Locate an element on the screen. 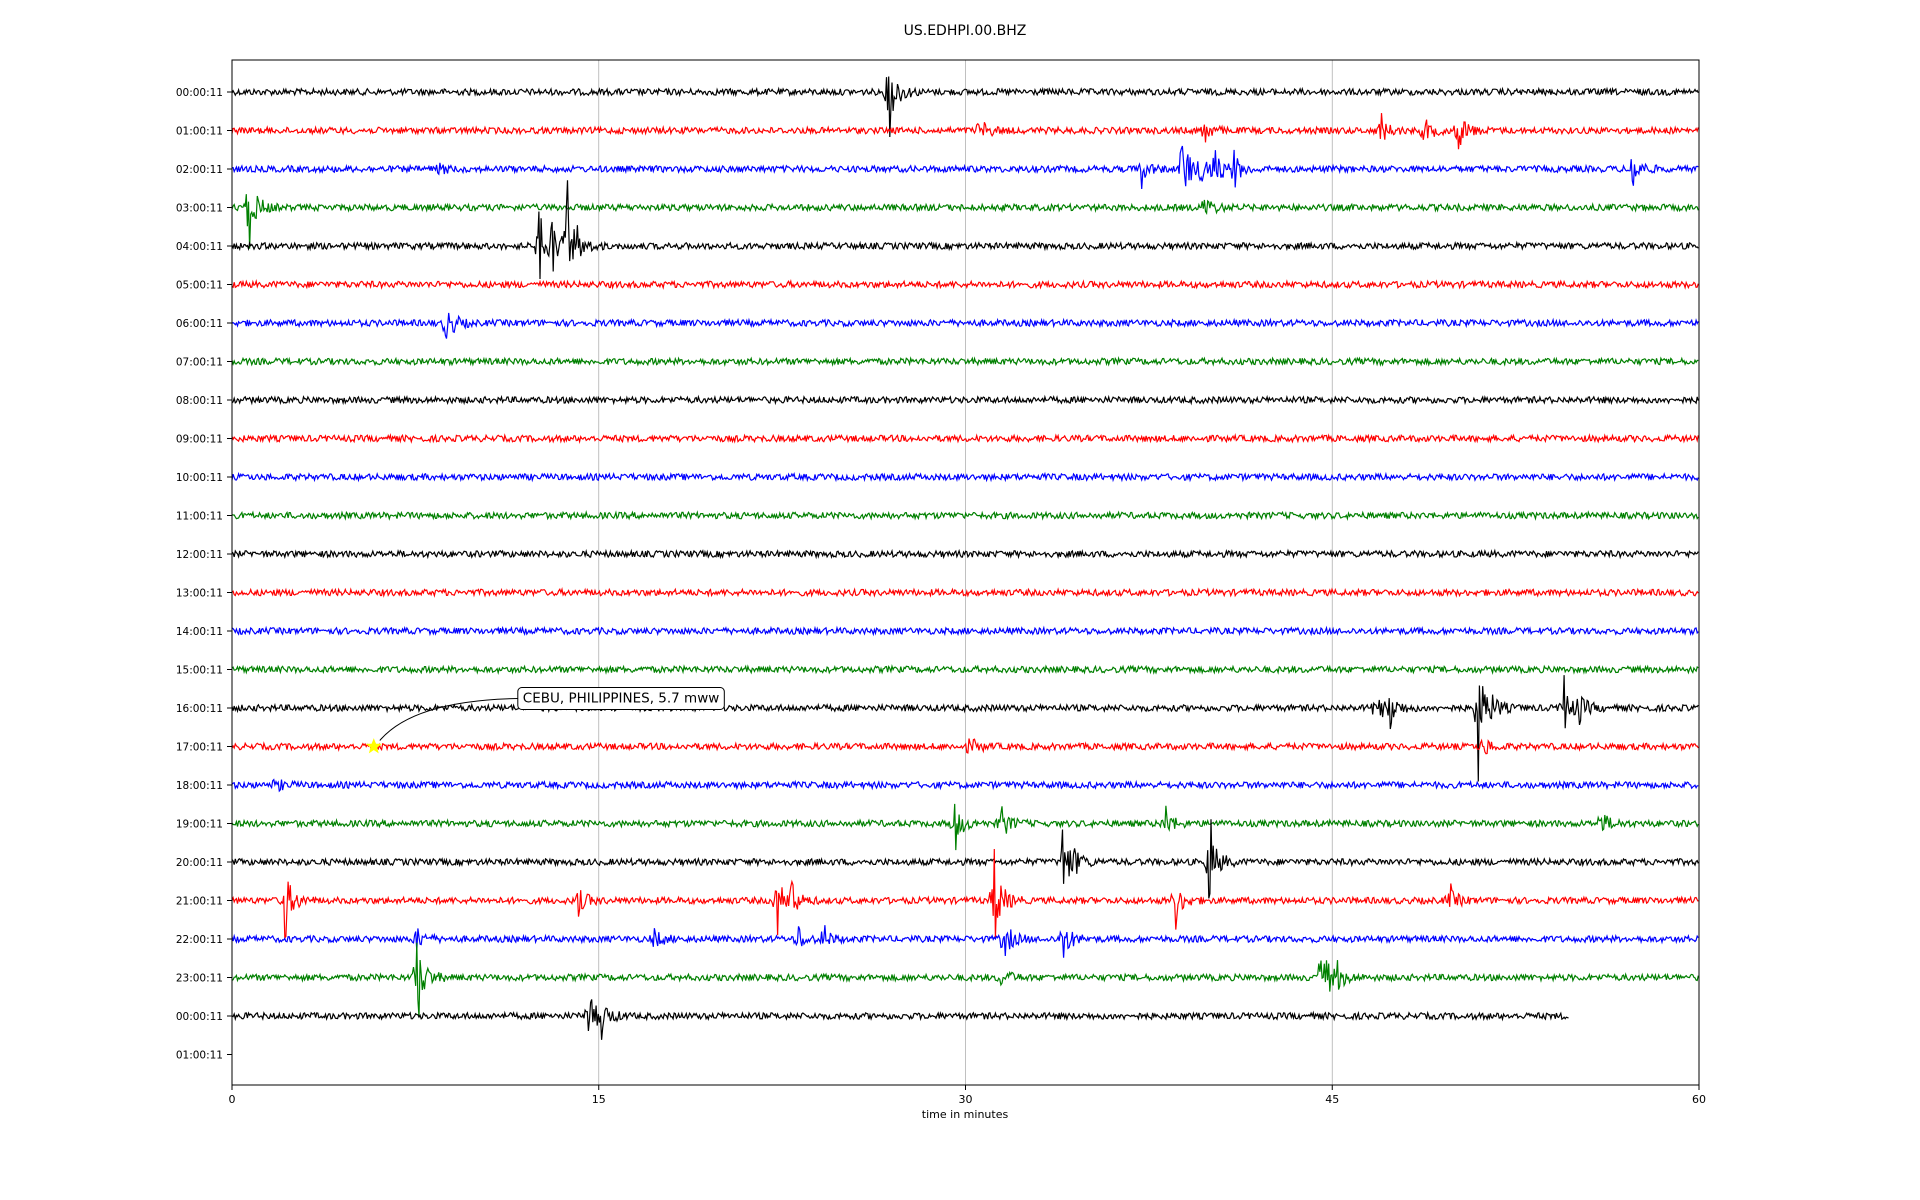  row-label-12: 12:00:11 is located at coordinates (199, 555).